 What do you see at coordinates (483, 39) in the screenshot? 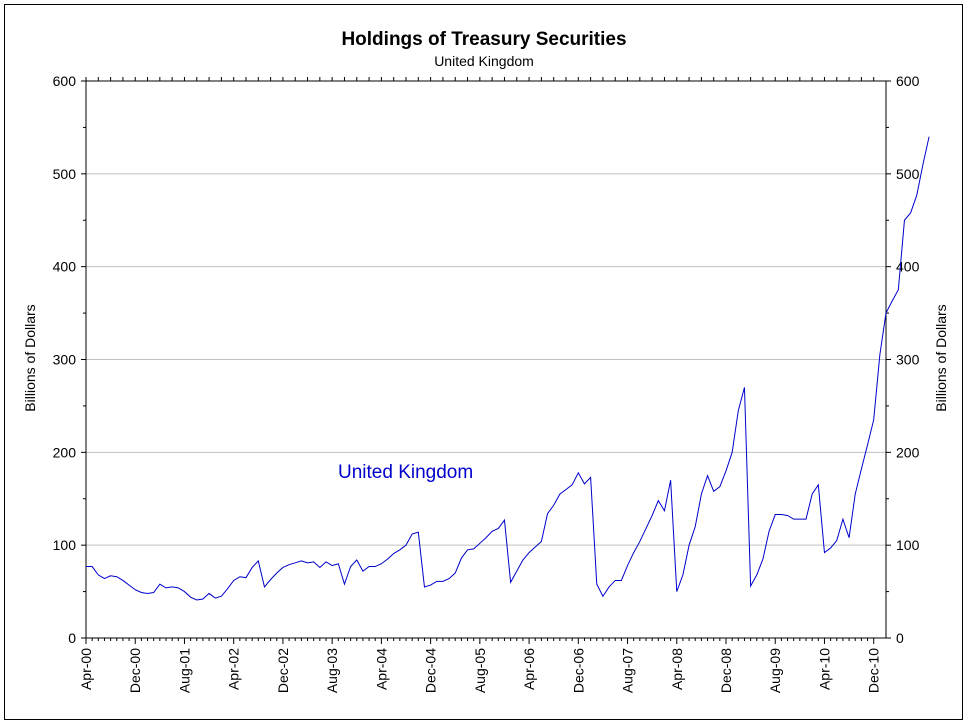
I see `chart-title: Holdings of Treasury Securities` at bounding box center [483, 39].